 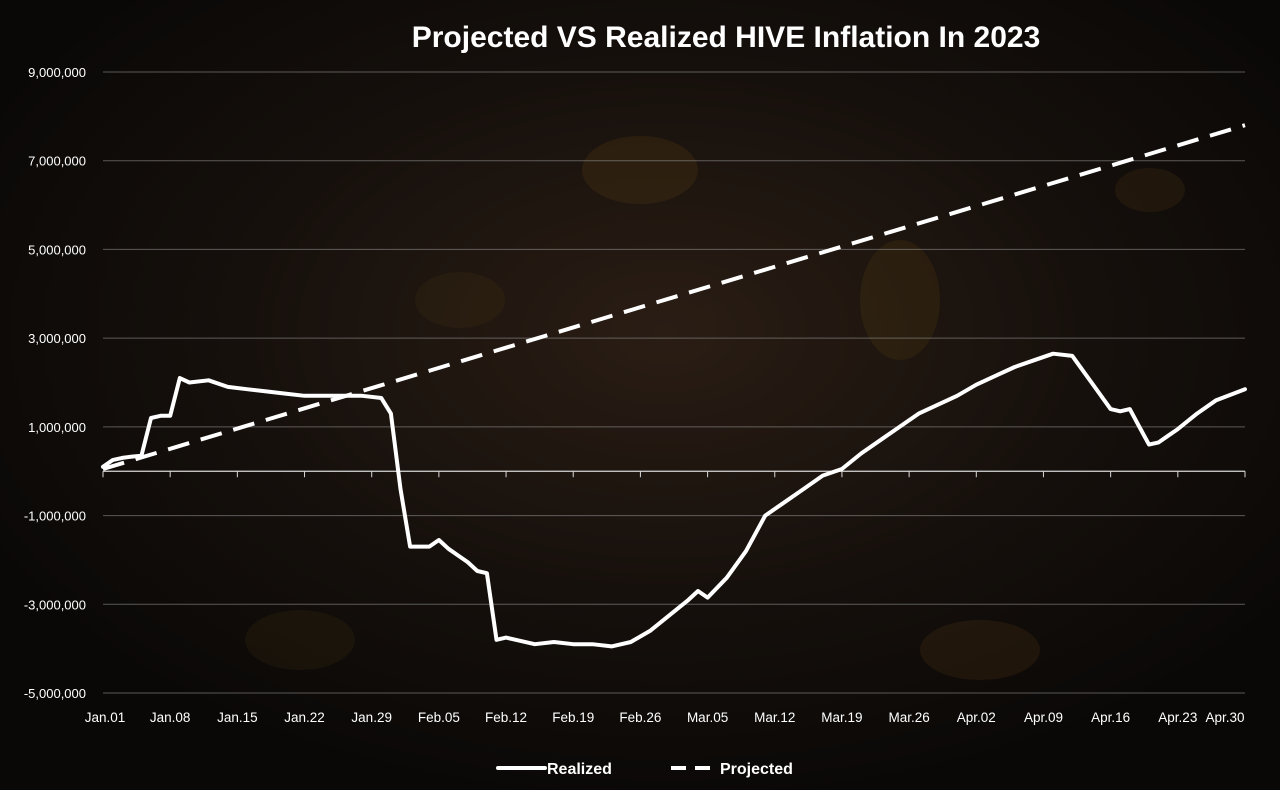 I want to click on y-tick-label: 5,000,000, so click(x=57, y=249).